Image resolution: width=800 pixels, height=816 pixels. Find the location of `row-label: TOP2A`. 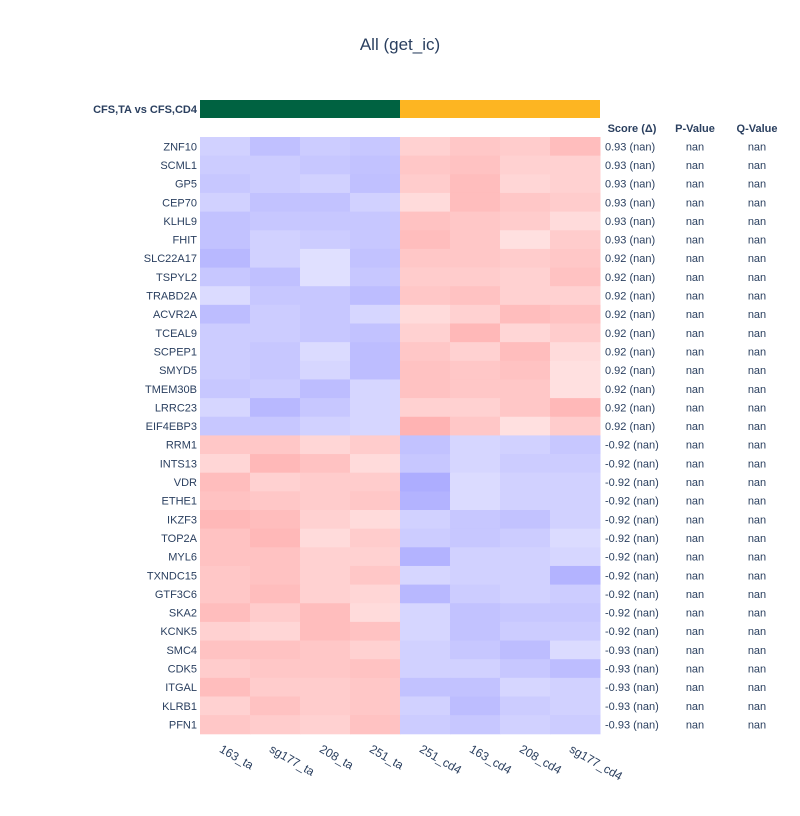

row-label: TOP2A is located at coordinates (179, 539).